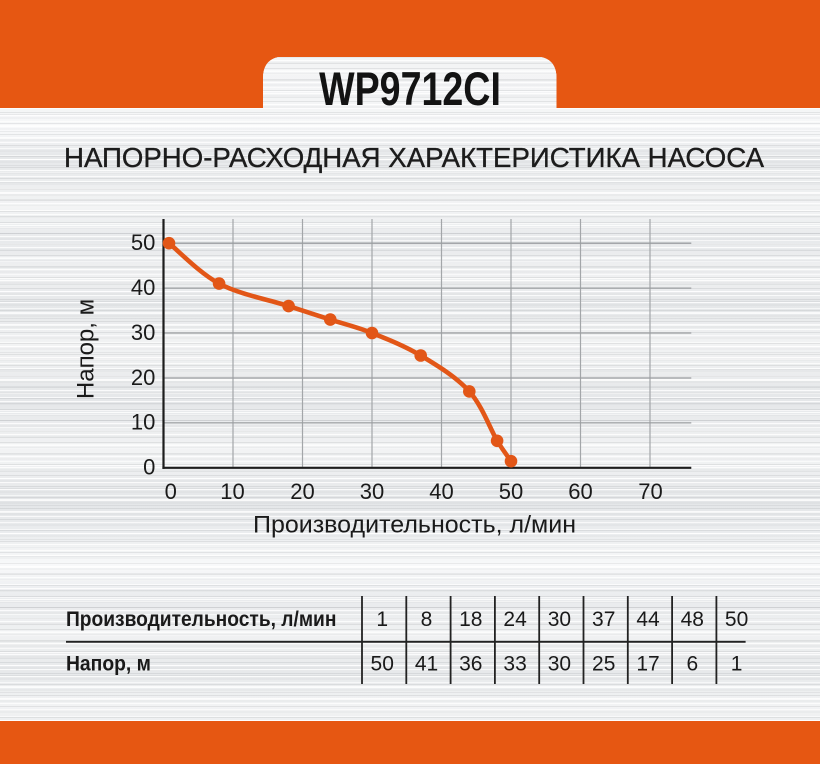 The image size is (820, 777). I want to click on svg-text: 41, so click(426, 664).